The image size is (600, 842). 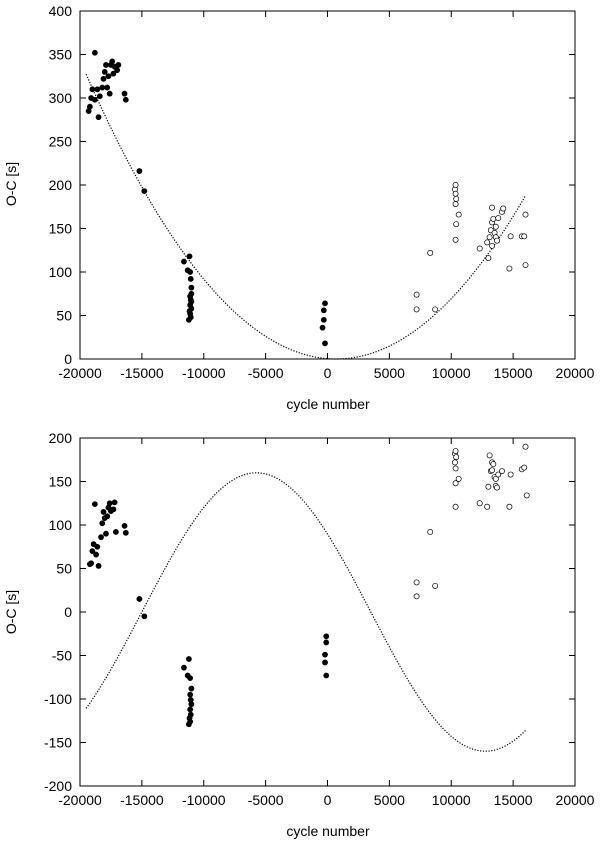 I want to click on bottom-x-tick-label: -5000, so click(x=266, y=800).